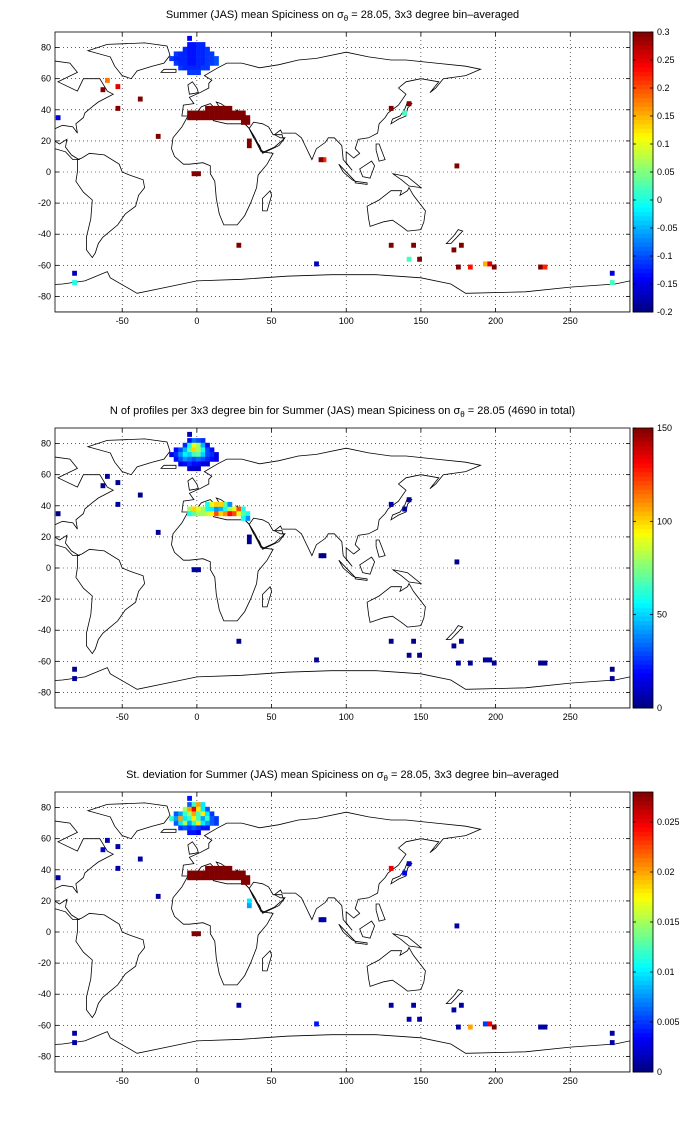 This screenshot has height=1140, width=696. What do you see at coordinates (346, 1081) in the screenshot?
I see `x-tick-label: 100` at bounding box center [346, 1081].